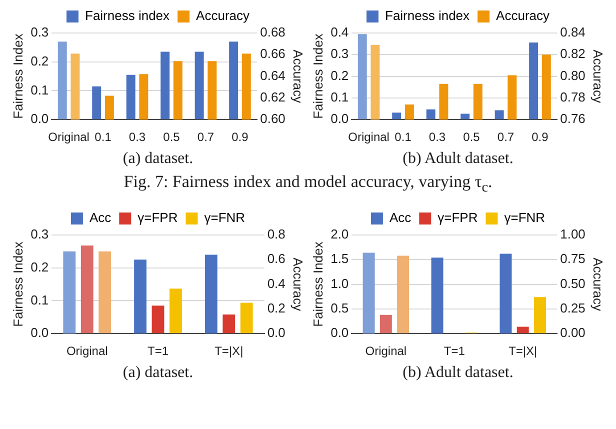 The height and width of the screenshot is (429, 616). What do you see at coordinates (573, 308) in the screenshot?
I see `y2-tick-label: 0.25` at bounding box center [573, 308].